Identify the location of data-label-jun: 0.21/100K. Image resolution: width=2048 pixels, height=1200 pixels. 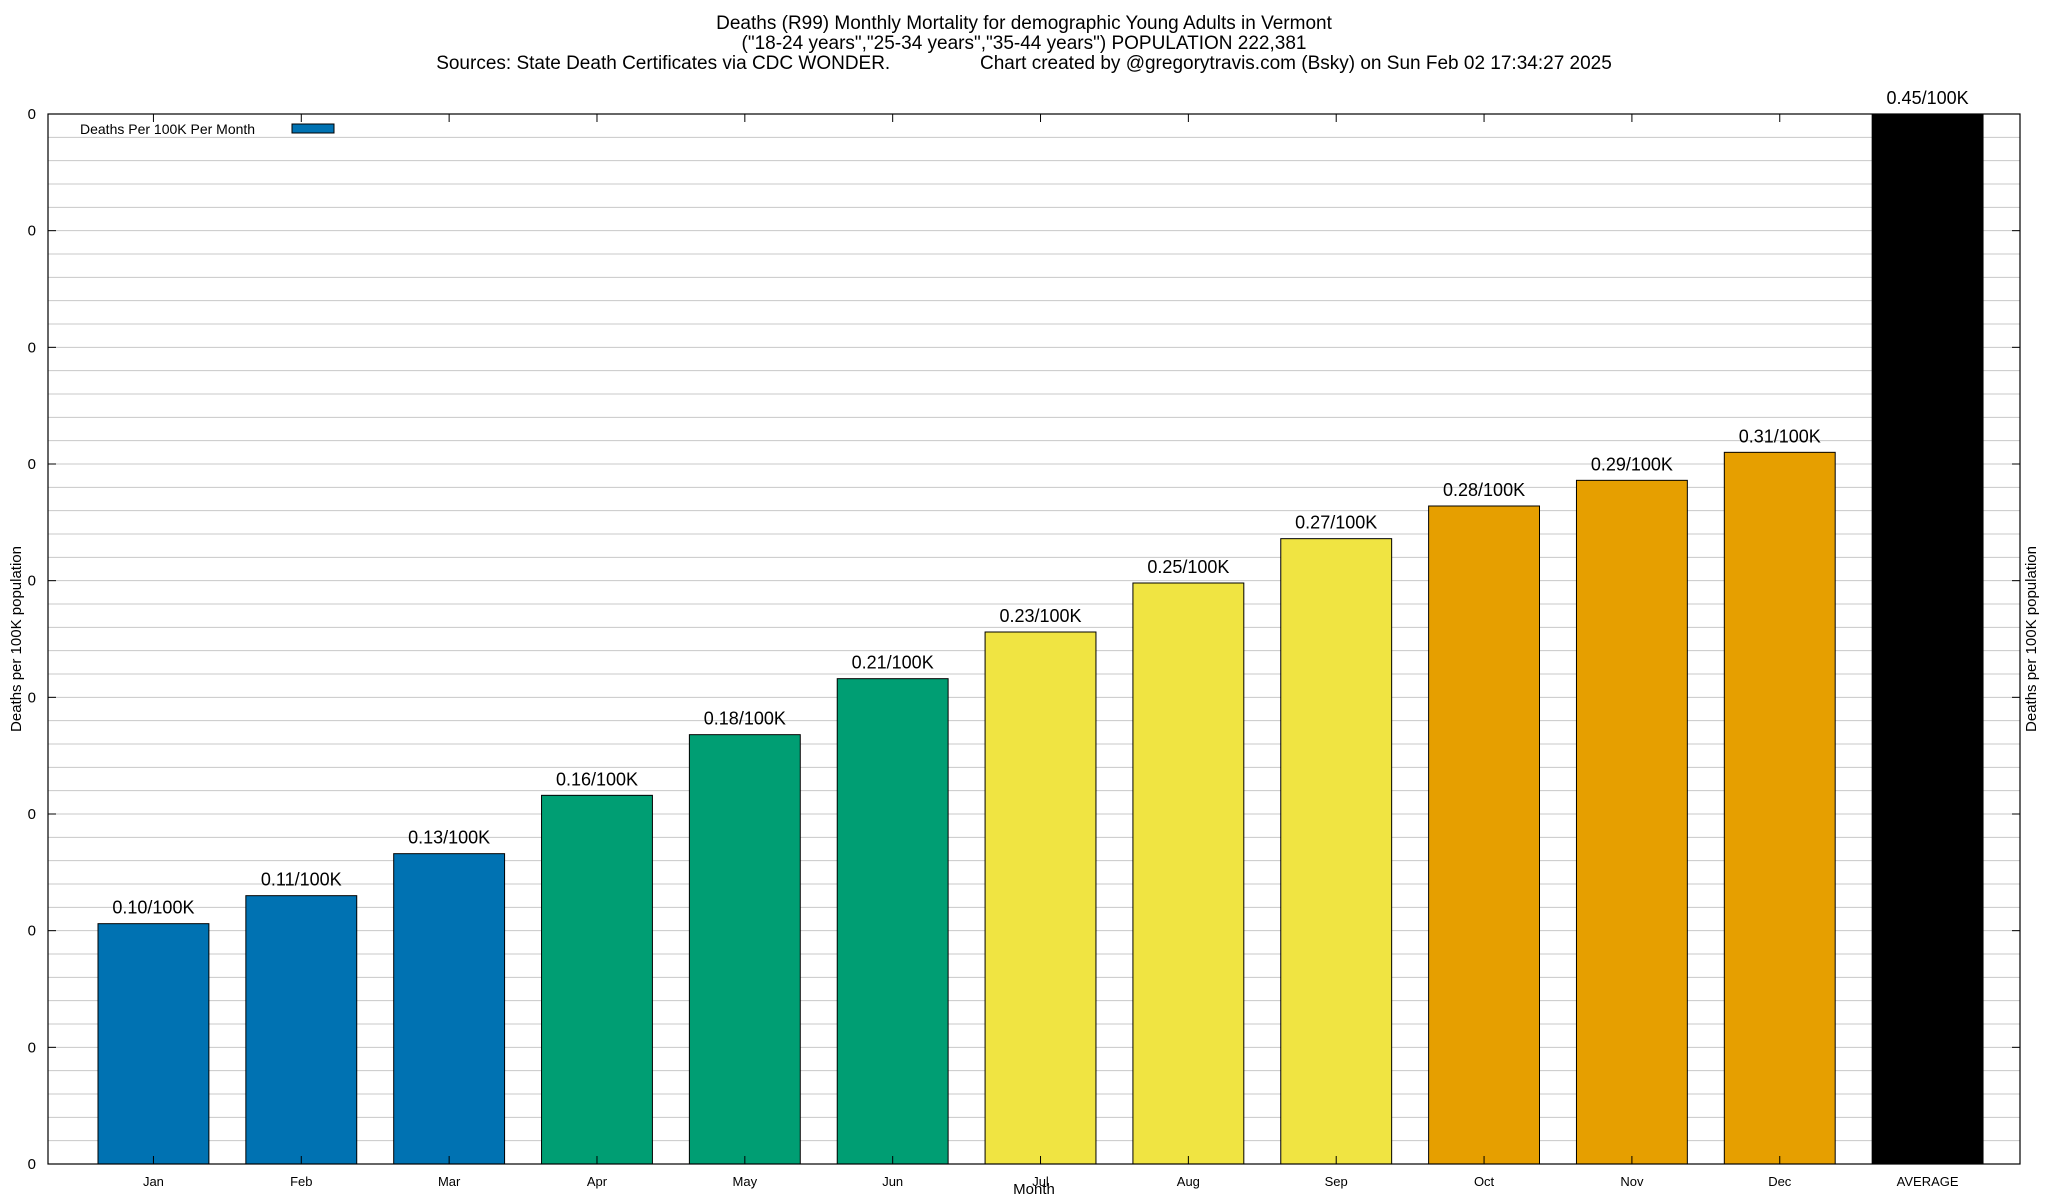
(893, 663).